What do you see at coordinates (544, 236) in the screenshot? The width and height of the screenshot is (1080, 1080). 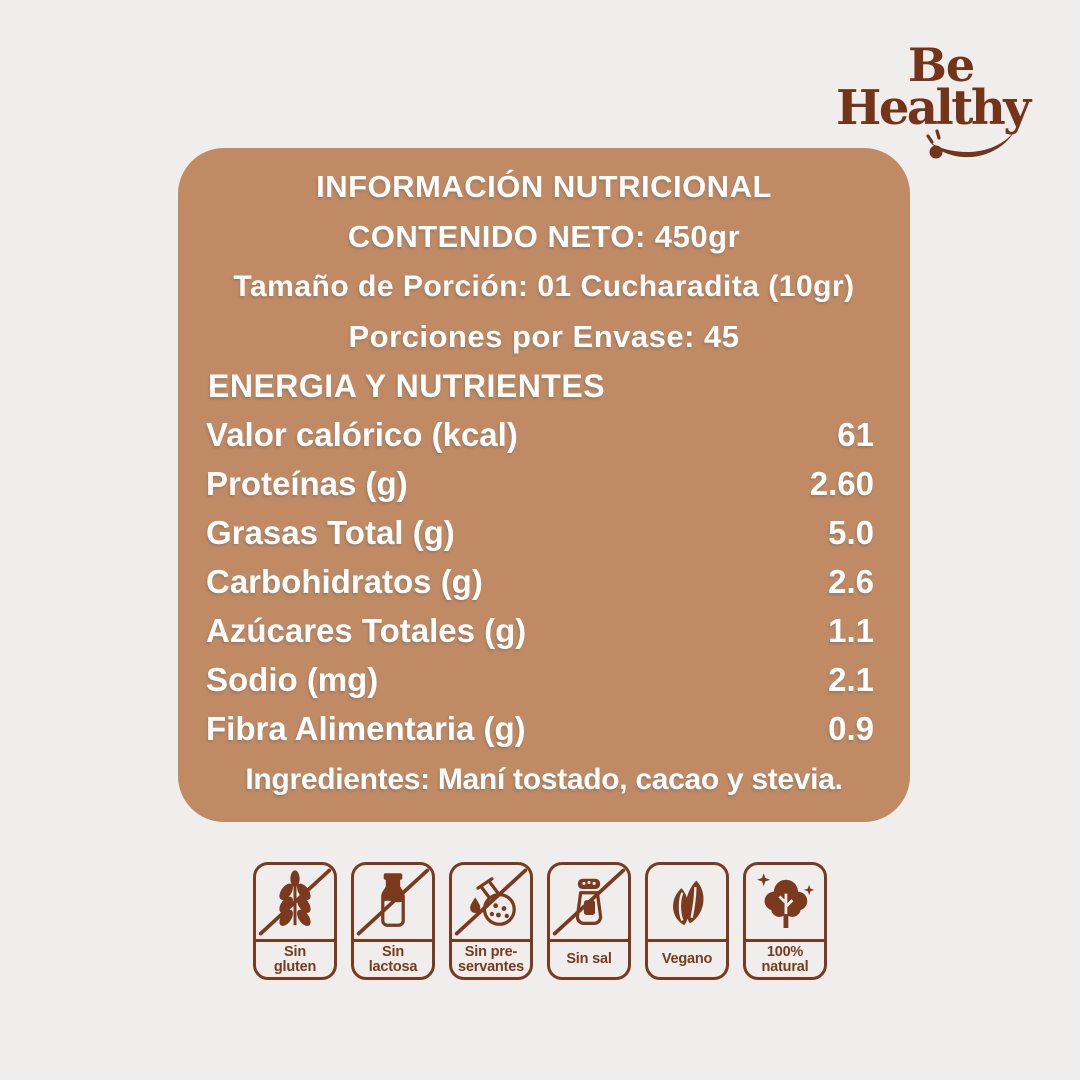 I see `net-content: CONTENIDO NETO: 450gr` at bounding box center [544, 236].